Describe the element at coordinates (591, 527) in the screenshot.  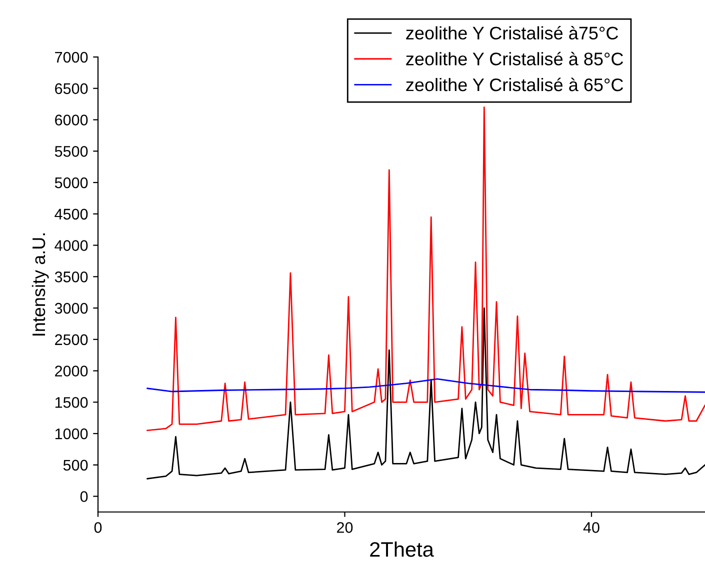
I see `x-tick-label: 40` at that location.